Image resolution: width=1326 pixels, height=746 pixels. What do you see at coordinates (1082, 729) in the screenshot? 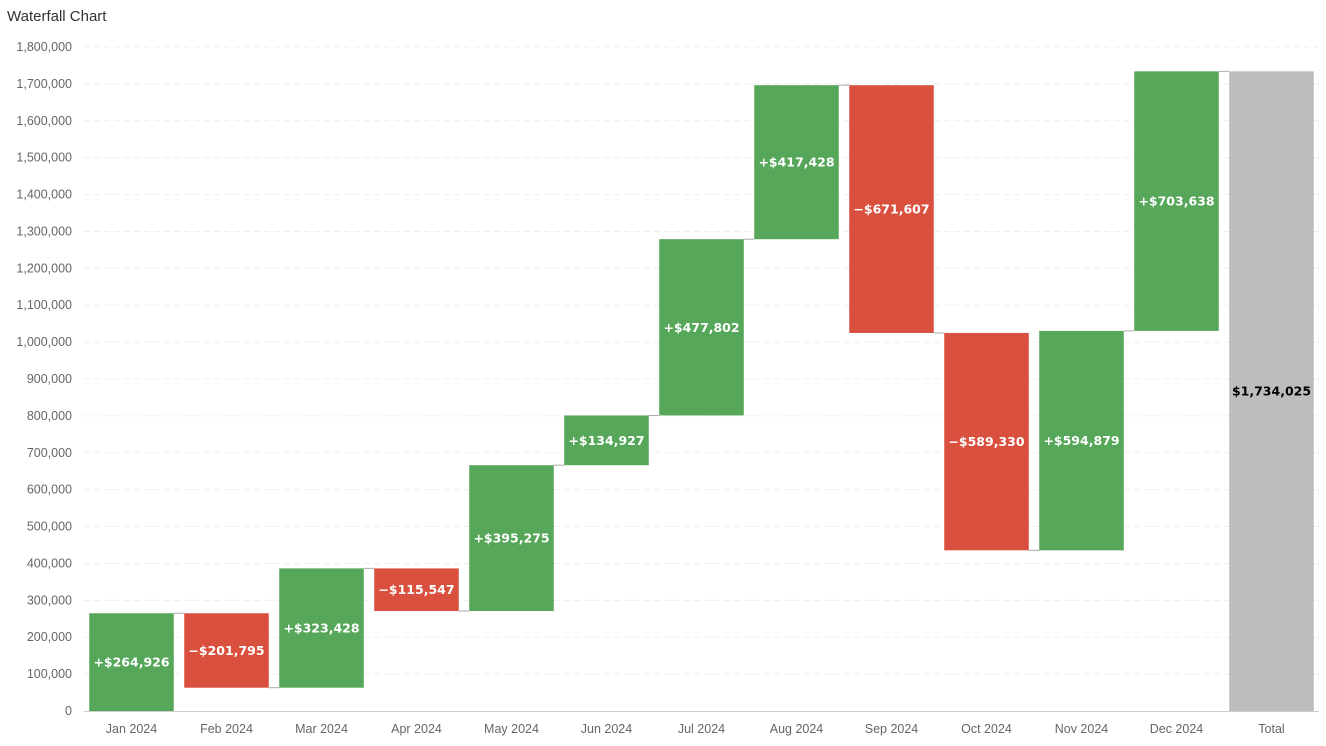
I see `x-tick-label: Nov 2024` at bounding box center [1082, 729].